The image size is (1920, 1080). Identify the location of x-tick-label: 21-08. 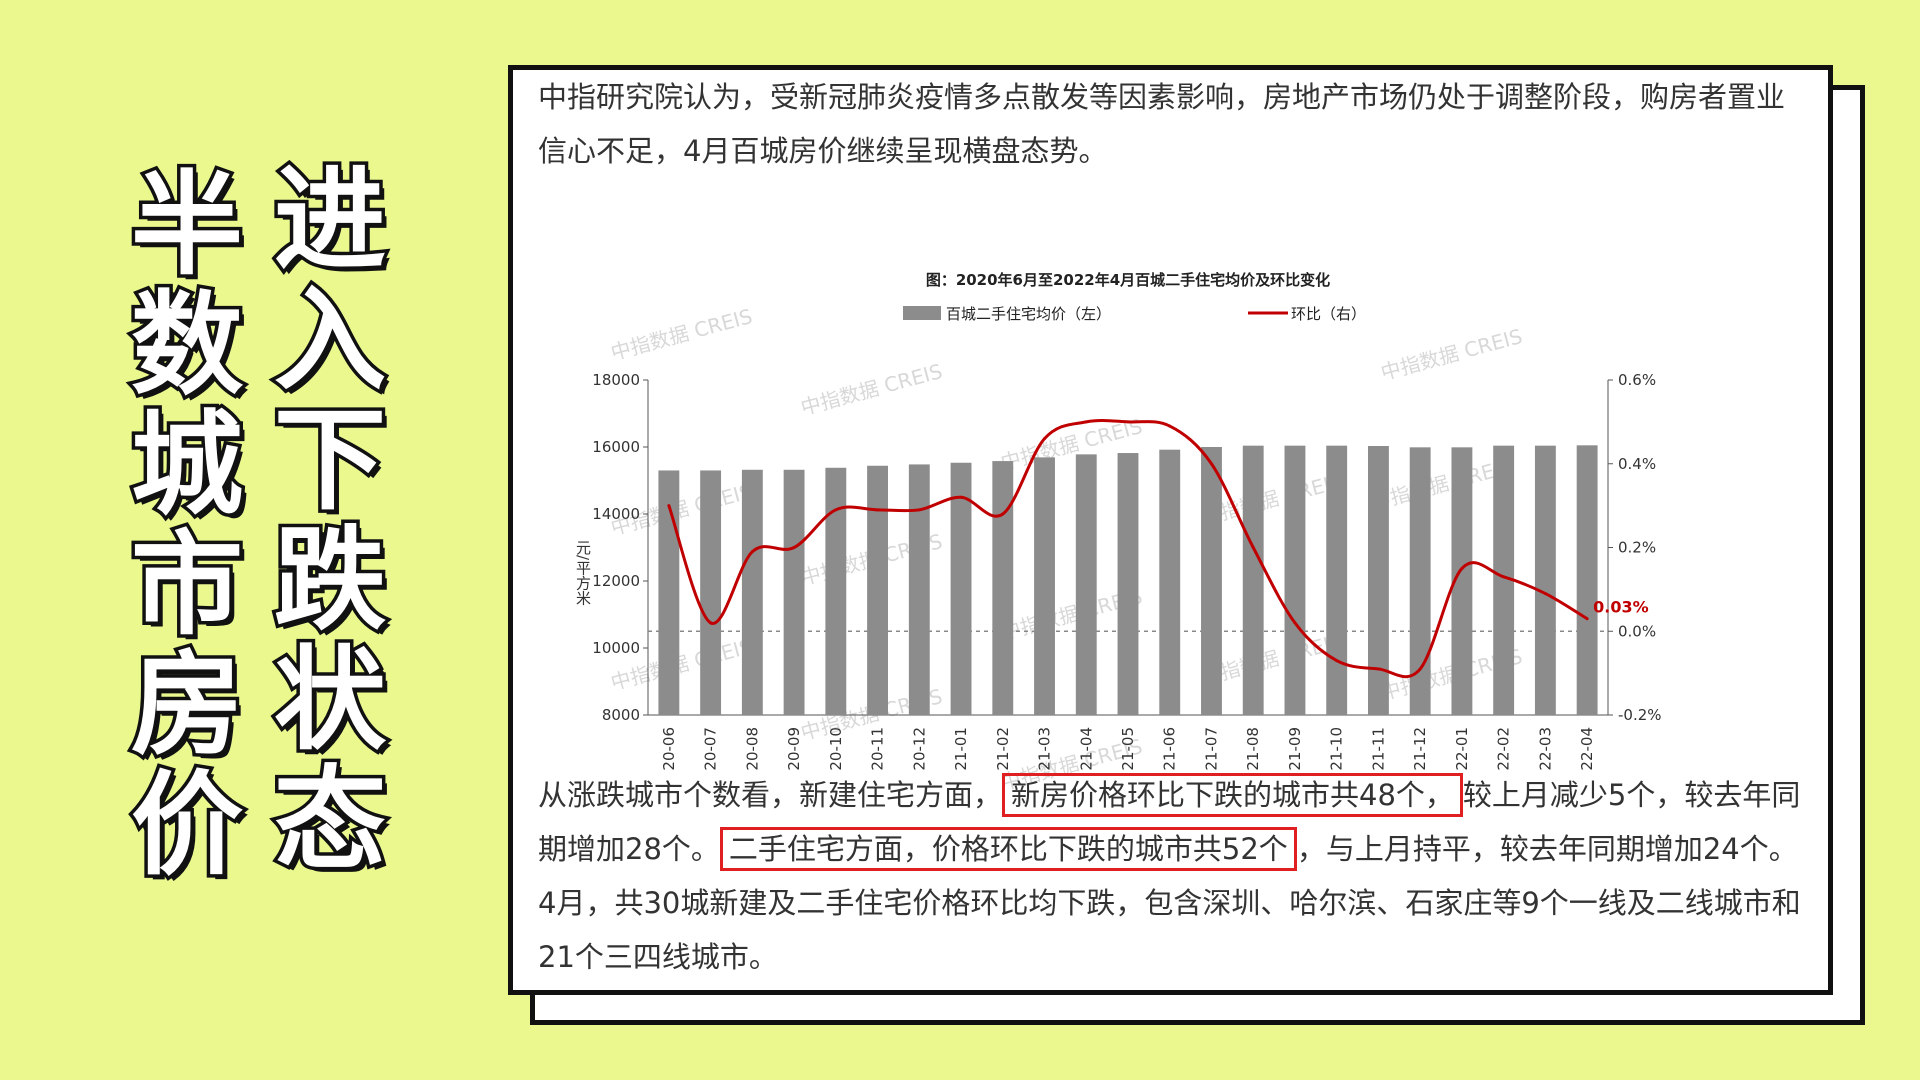
(1253, 749).